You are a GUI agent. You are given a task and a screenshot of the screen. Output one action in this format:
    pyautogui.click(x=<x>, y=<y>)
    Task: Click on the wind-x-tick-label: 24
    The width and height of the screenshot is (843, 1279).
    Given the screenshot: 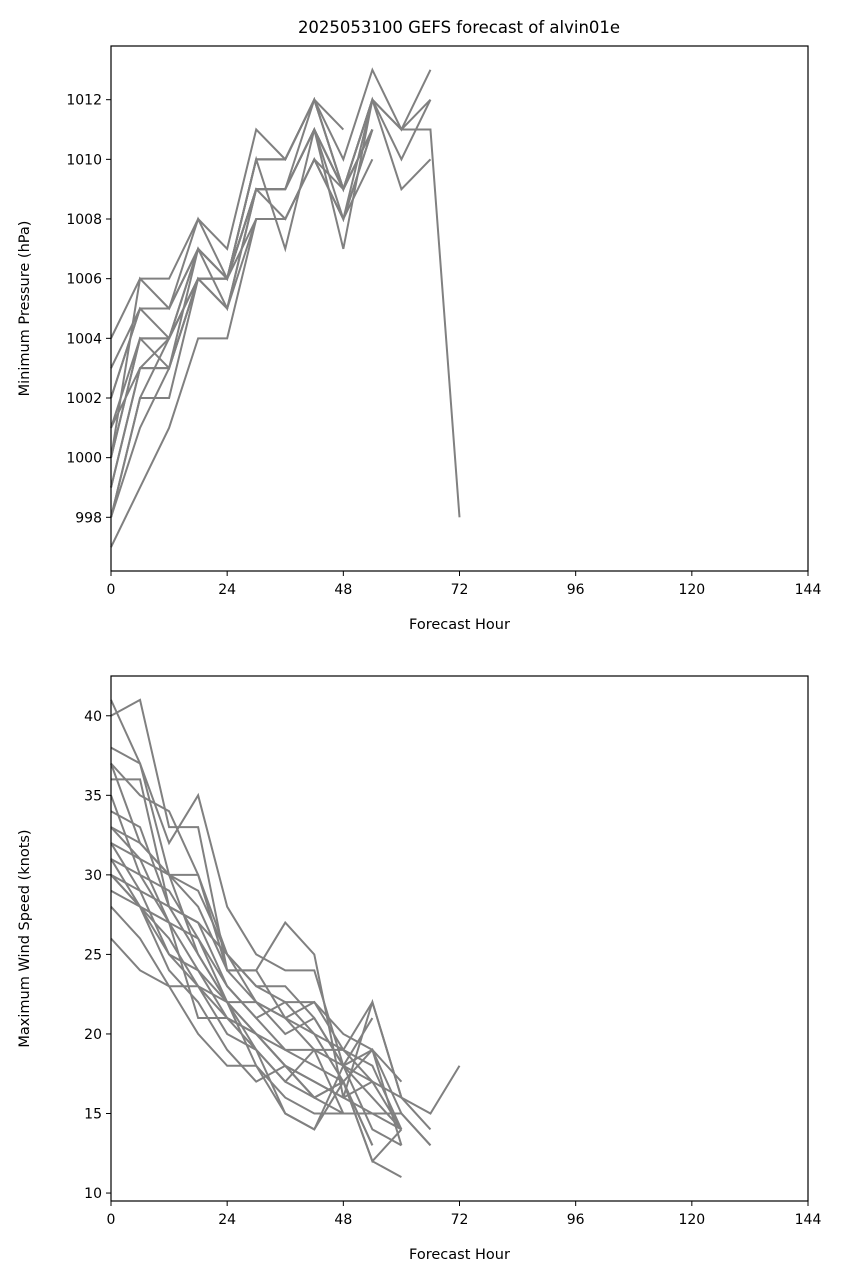 What is the action you would take?
    pyautogui.click(x=227, y=1220)
    